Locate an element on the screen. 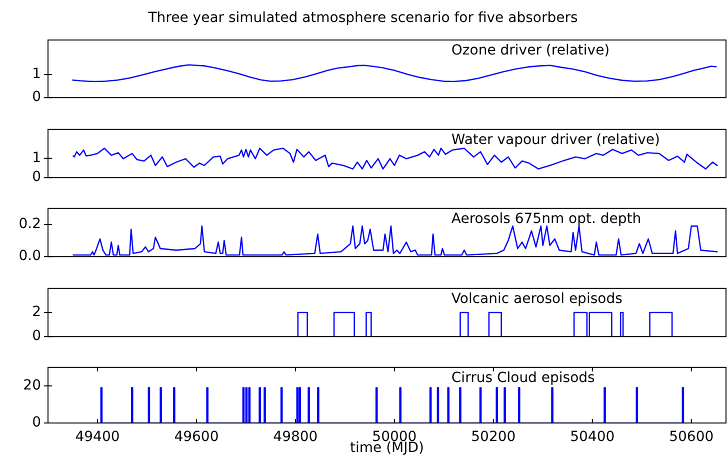  x-tick-label: 50600 is located at coordinates (691, 437).